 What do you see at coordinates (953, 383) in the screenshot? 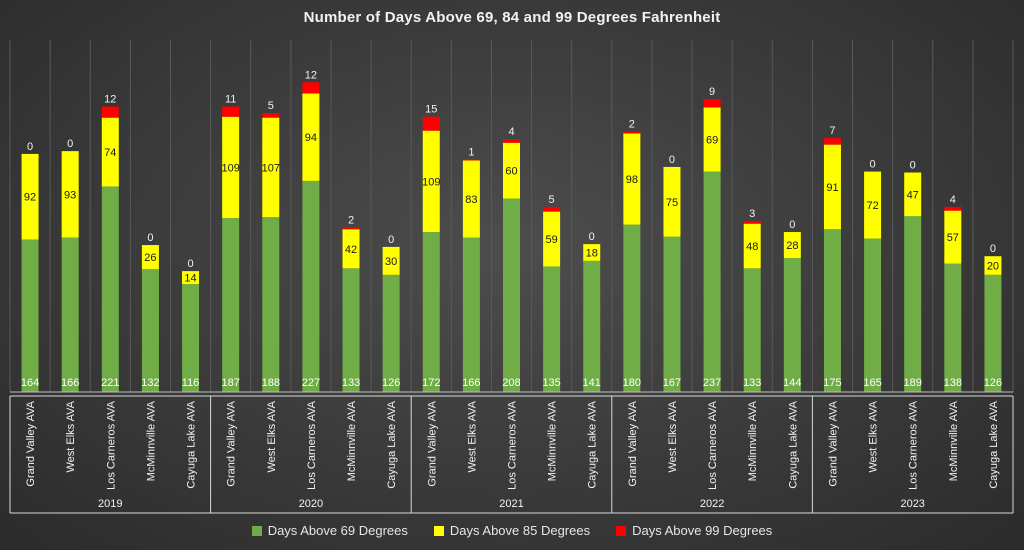
I see `data-label: 138` at bounding box center [953, 383].